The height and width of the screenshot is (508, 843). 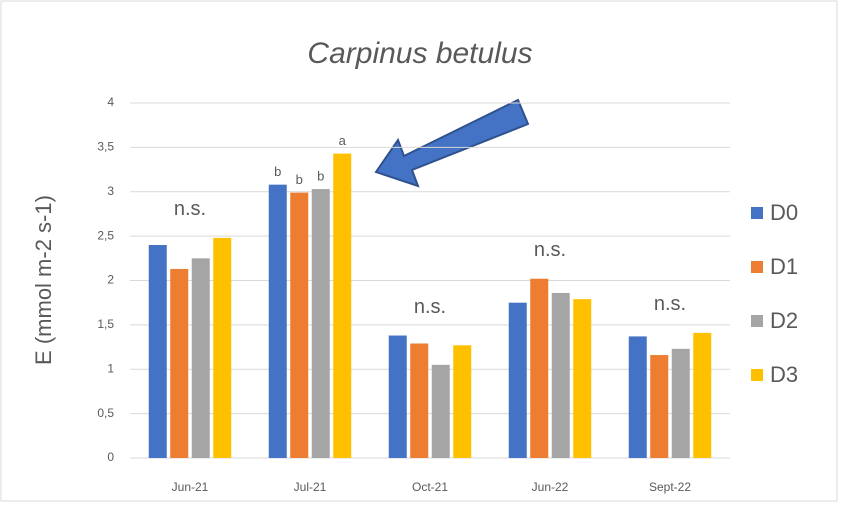 I want to click on x-tick-label: Sept-22, so click(x=670, y=487).